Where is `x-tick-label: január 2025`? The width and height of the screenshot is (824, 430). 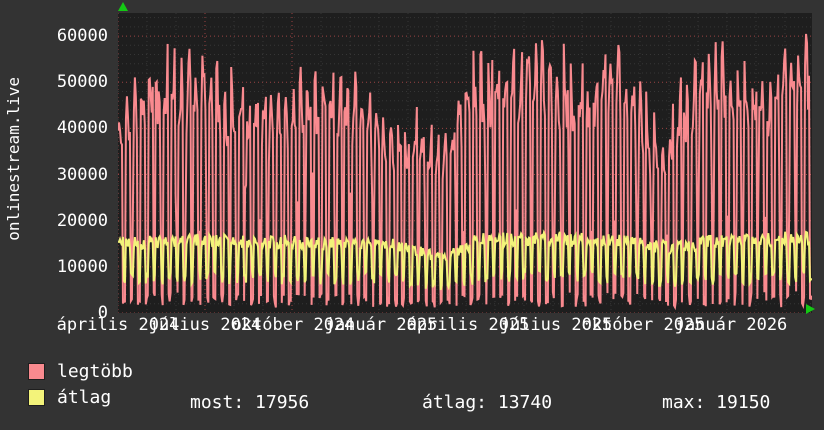 x-tick-label: január 2025 is located at coordinates (381, 325).